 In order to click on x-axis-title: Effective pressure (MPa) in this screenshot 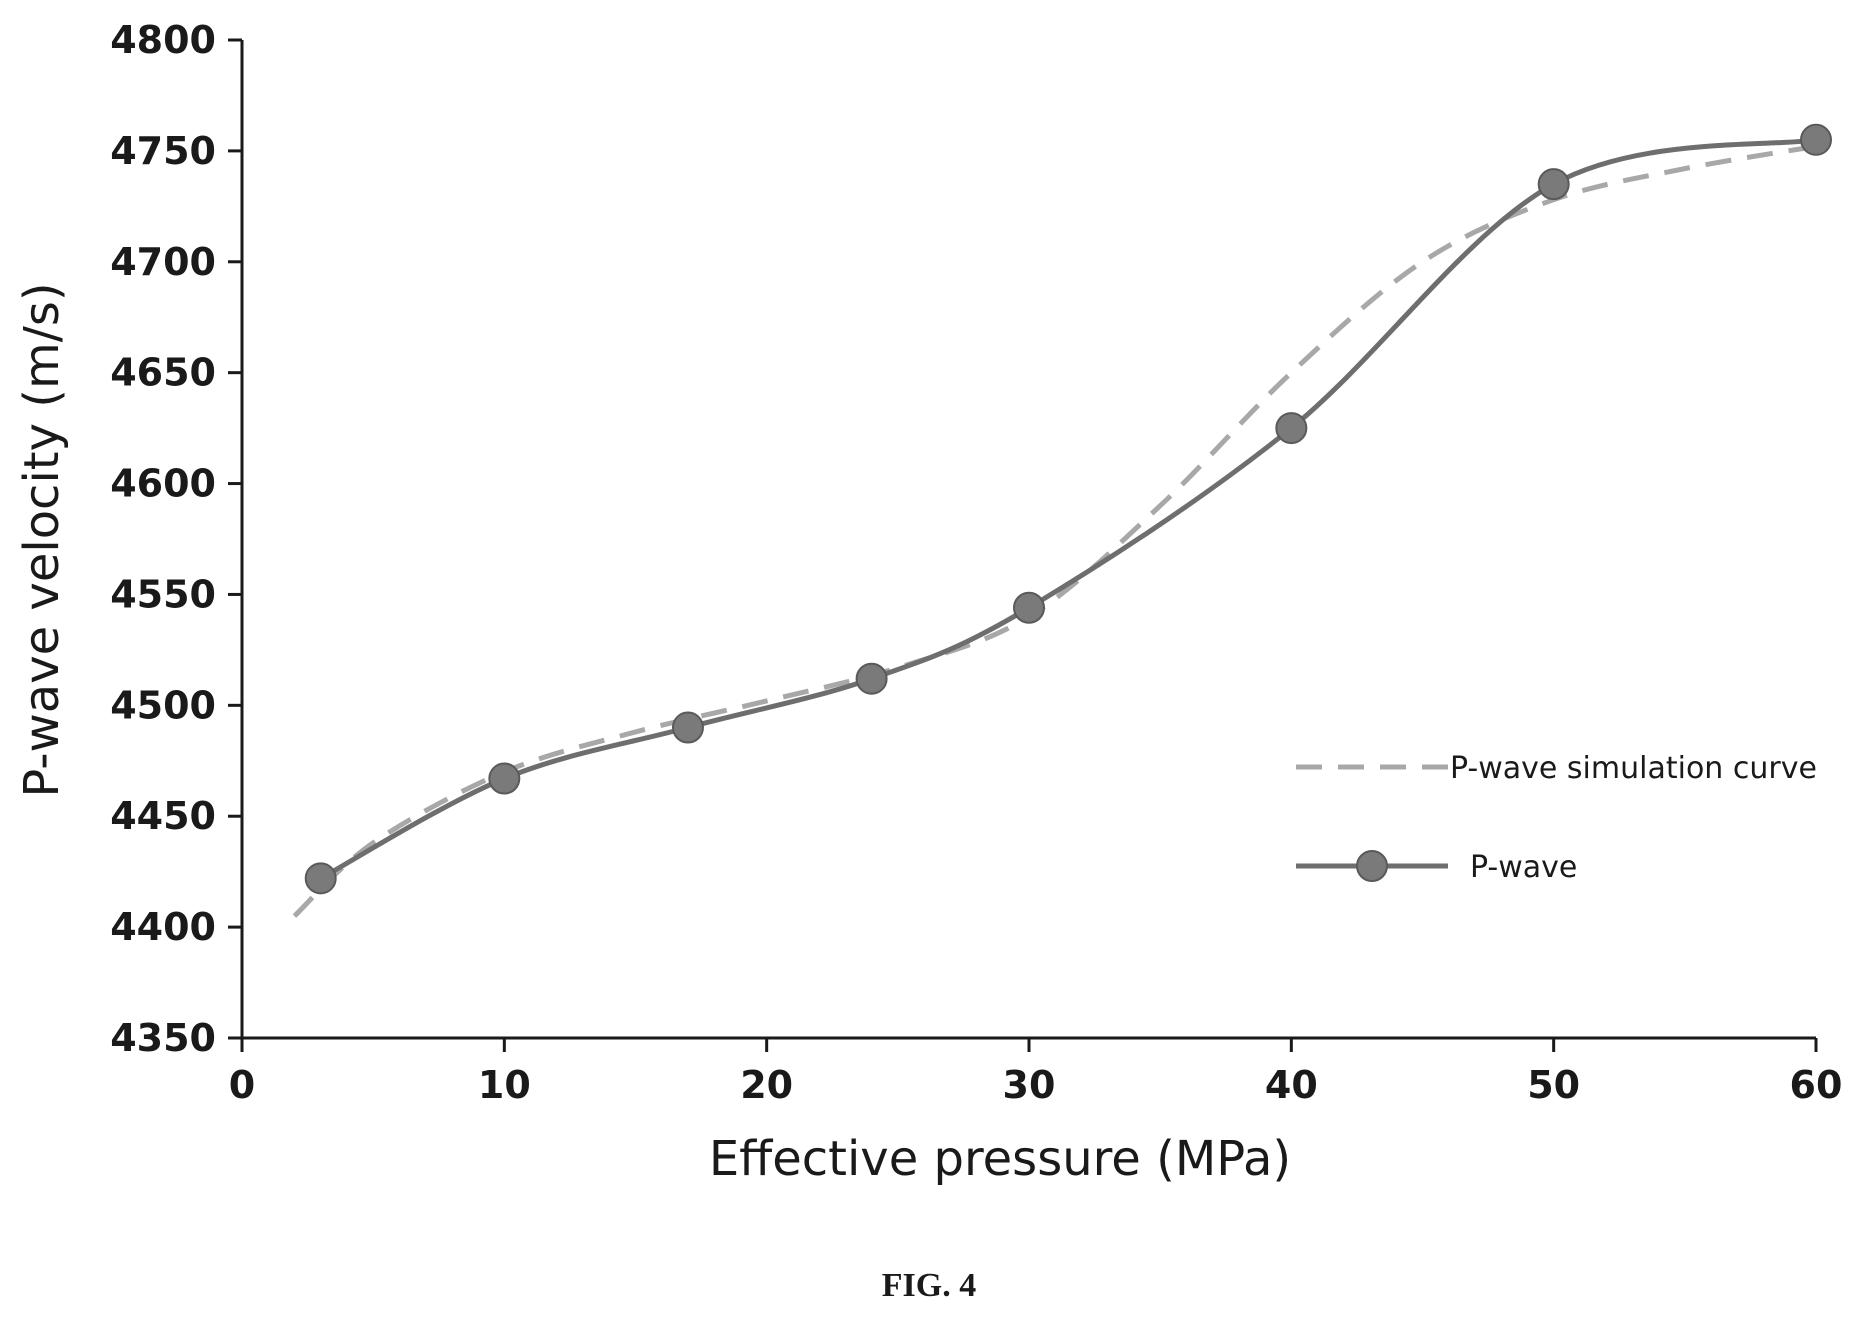, I will do `click(1000, 1159)`.